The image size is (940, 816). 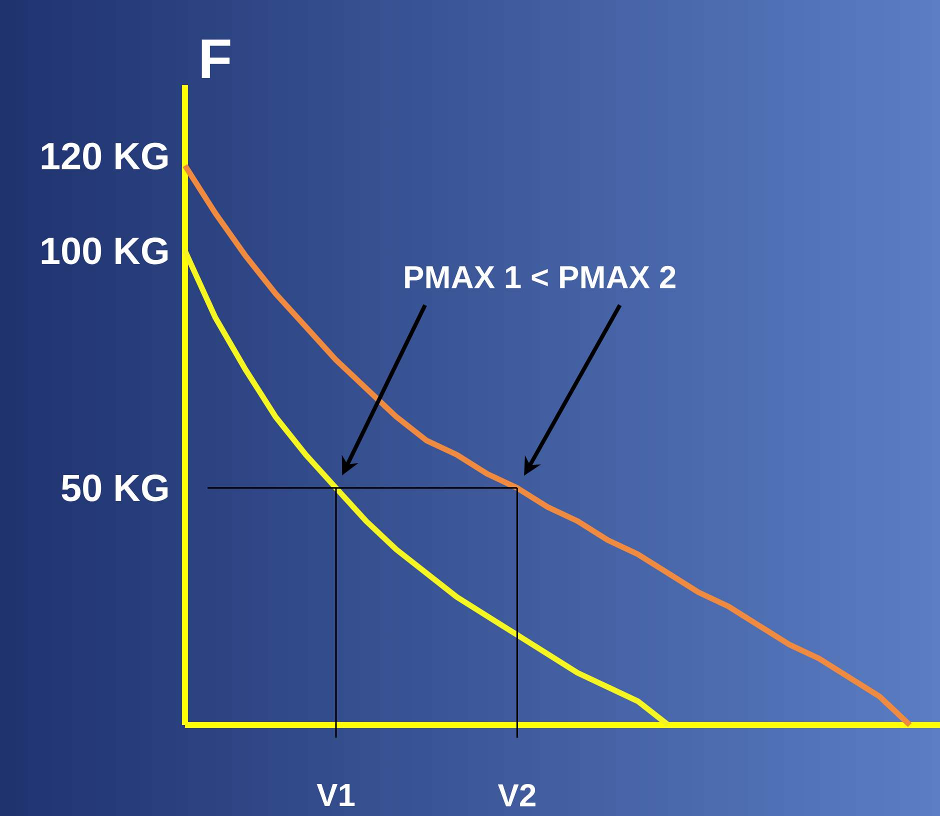 I want to click on y-axis-title: F, so click(x=216, y=59).